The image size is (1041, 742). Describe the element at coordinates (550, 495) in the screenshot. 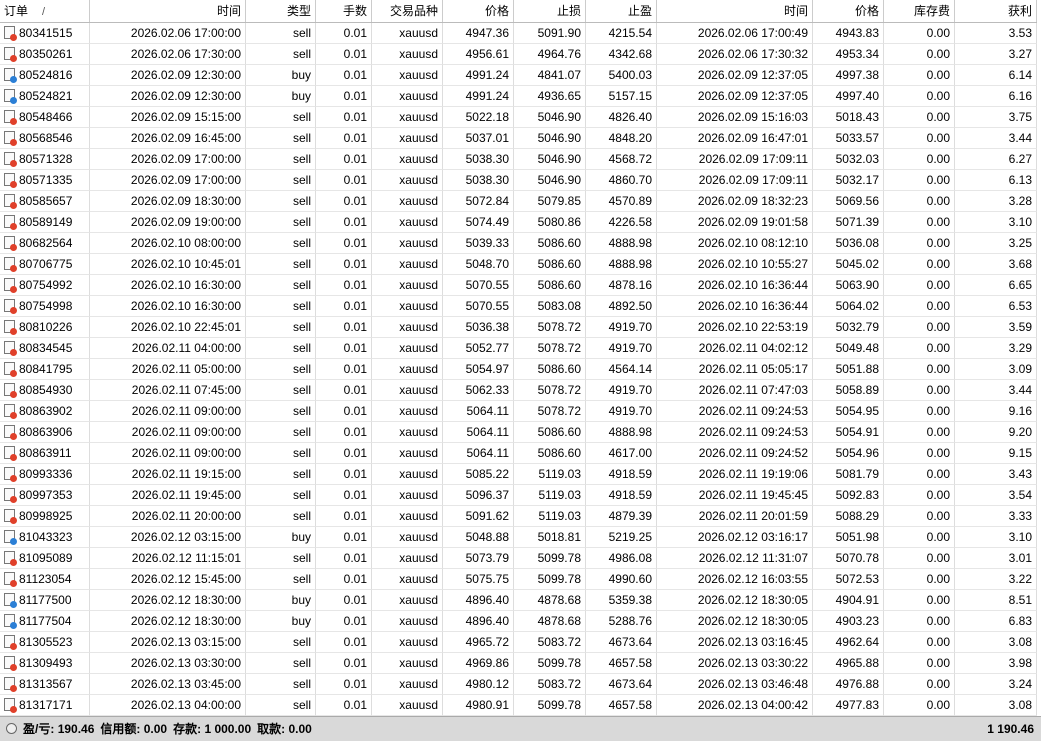

I see `cell: 5119.03` at that location.